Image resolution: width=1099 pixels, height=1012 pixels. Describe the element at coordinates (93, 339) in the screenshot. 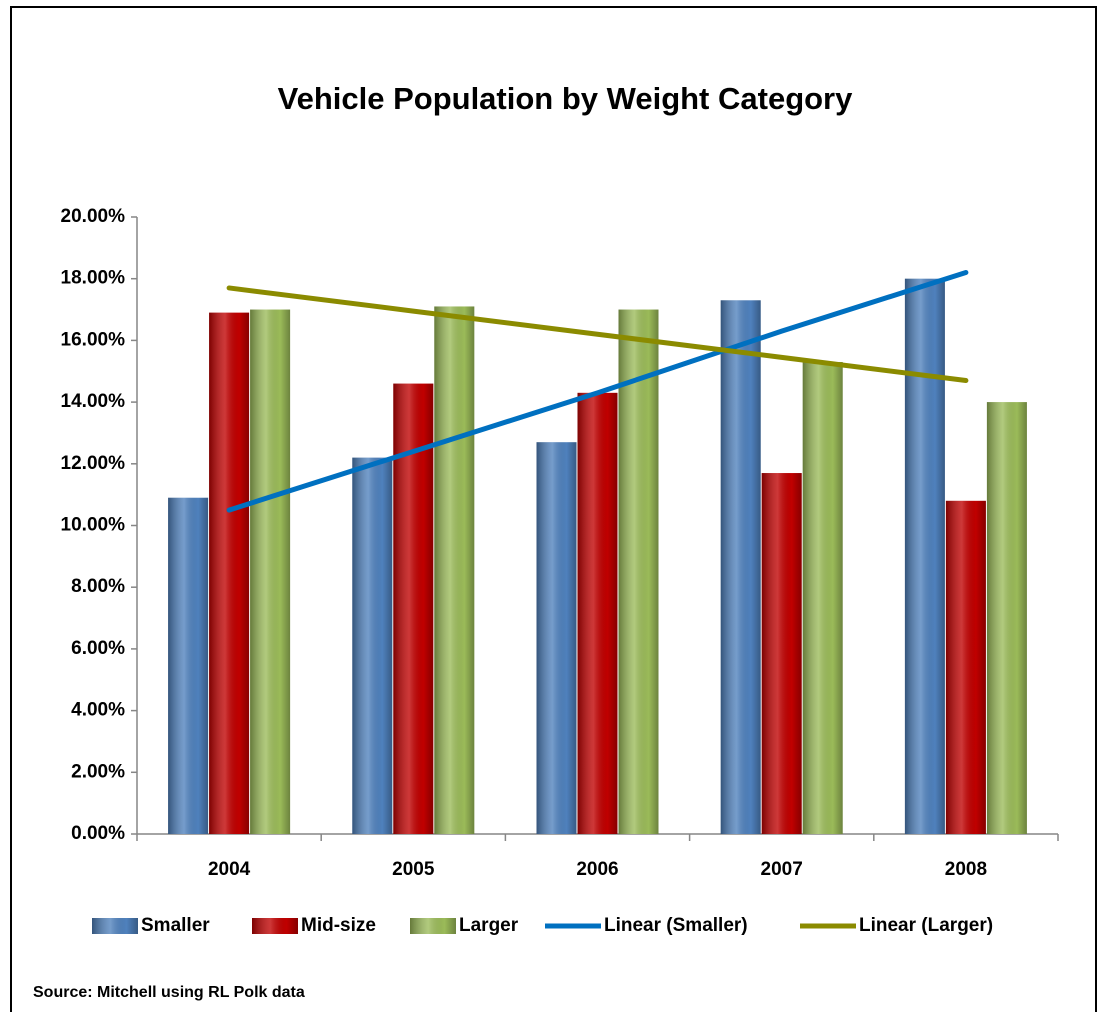

I see `y-tick-label: 16.00%` at that location.